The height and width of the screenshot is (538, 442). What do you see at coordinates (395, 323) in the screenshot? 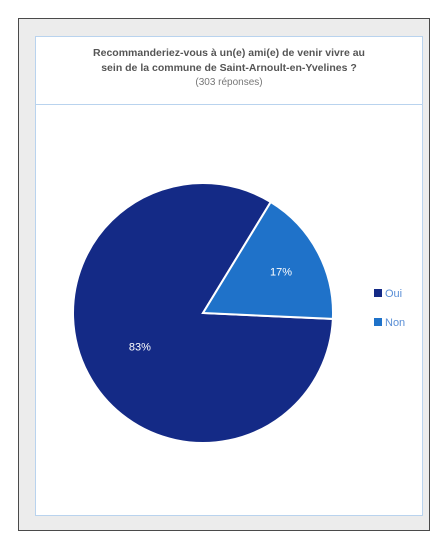
I see `legend-label-non: Non` at bounding box center [395, 323].